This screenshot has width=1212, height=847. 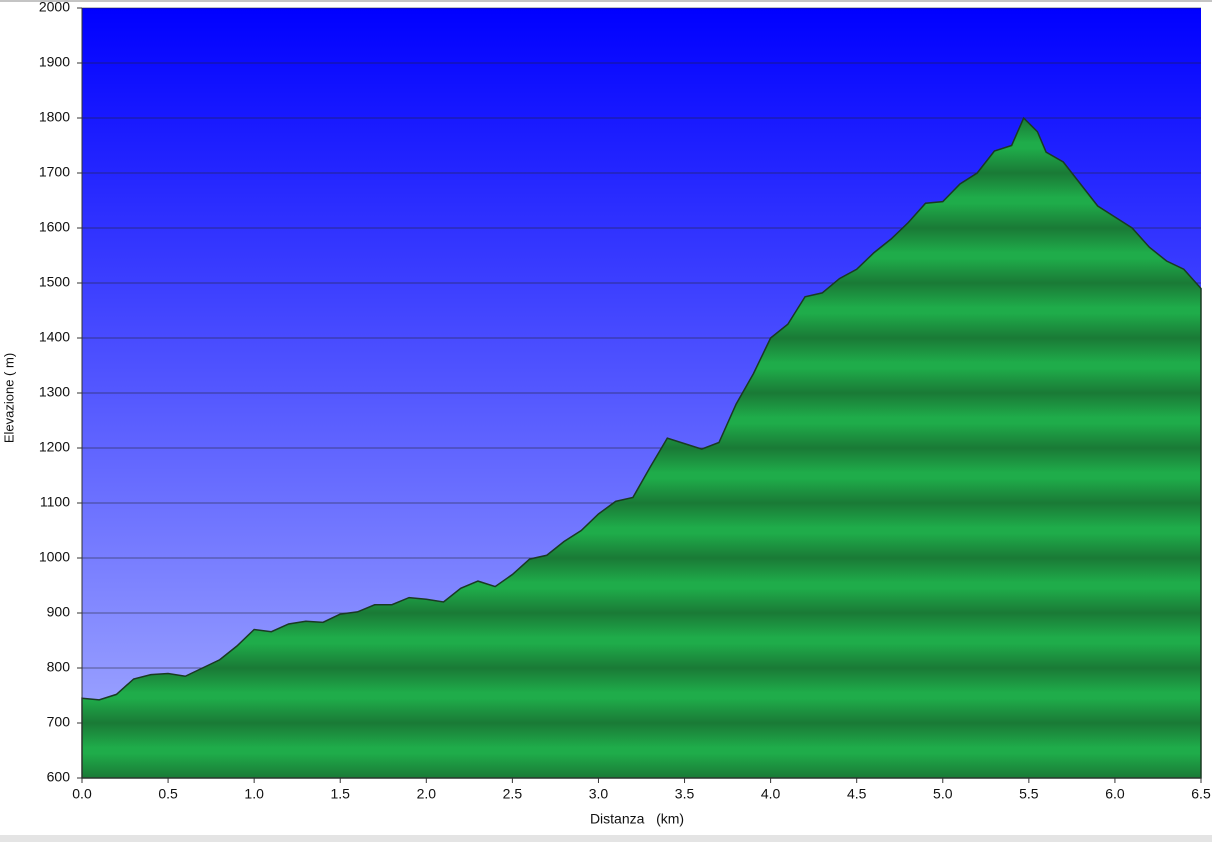 What do you see at coordinates (54, 172) in the screenshot?
I see `y-tick-label: 1700` at bounding box center [54, 172].